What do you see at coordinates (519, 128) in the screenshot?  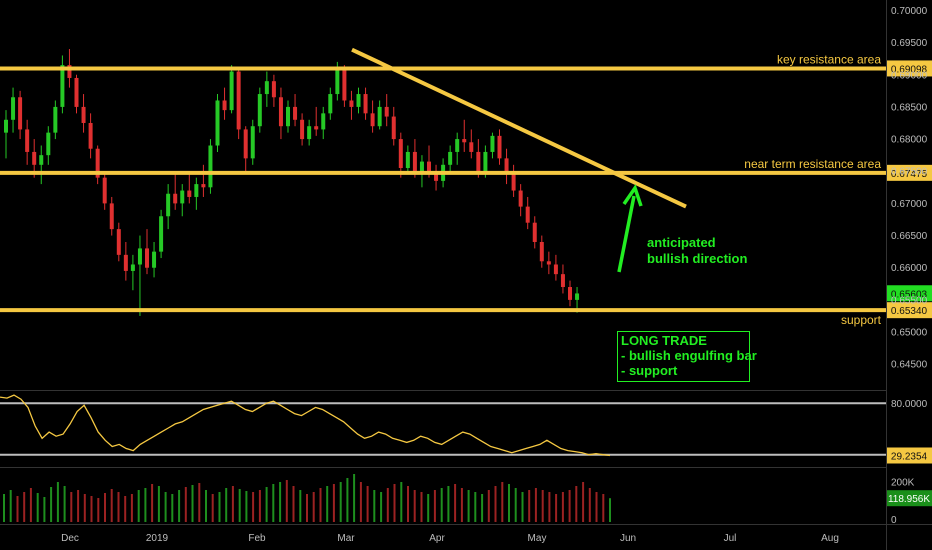 I see `trendline-layer` at bounding box center [519, 128].